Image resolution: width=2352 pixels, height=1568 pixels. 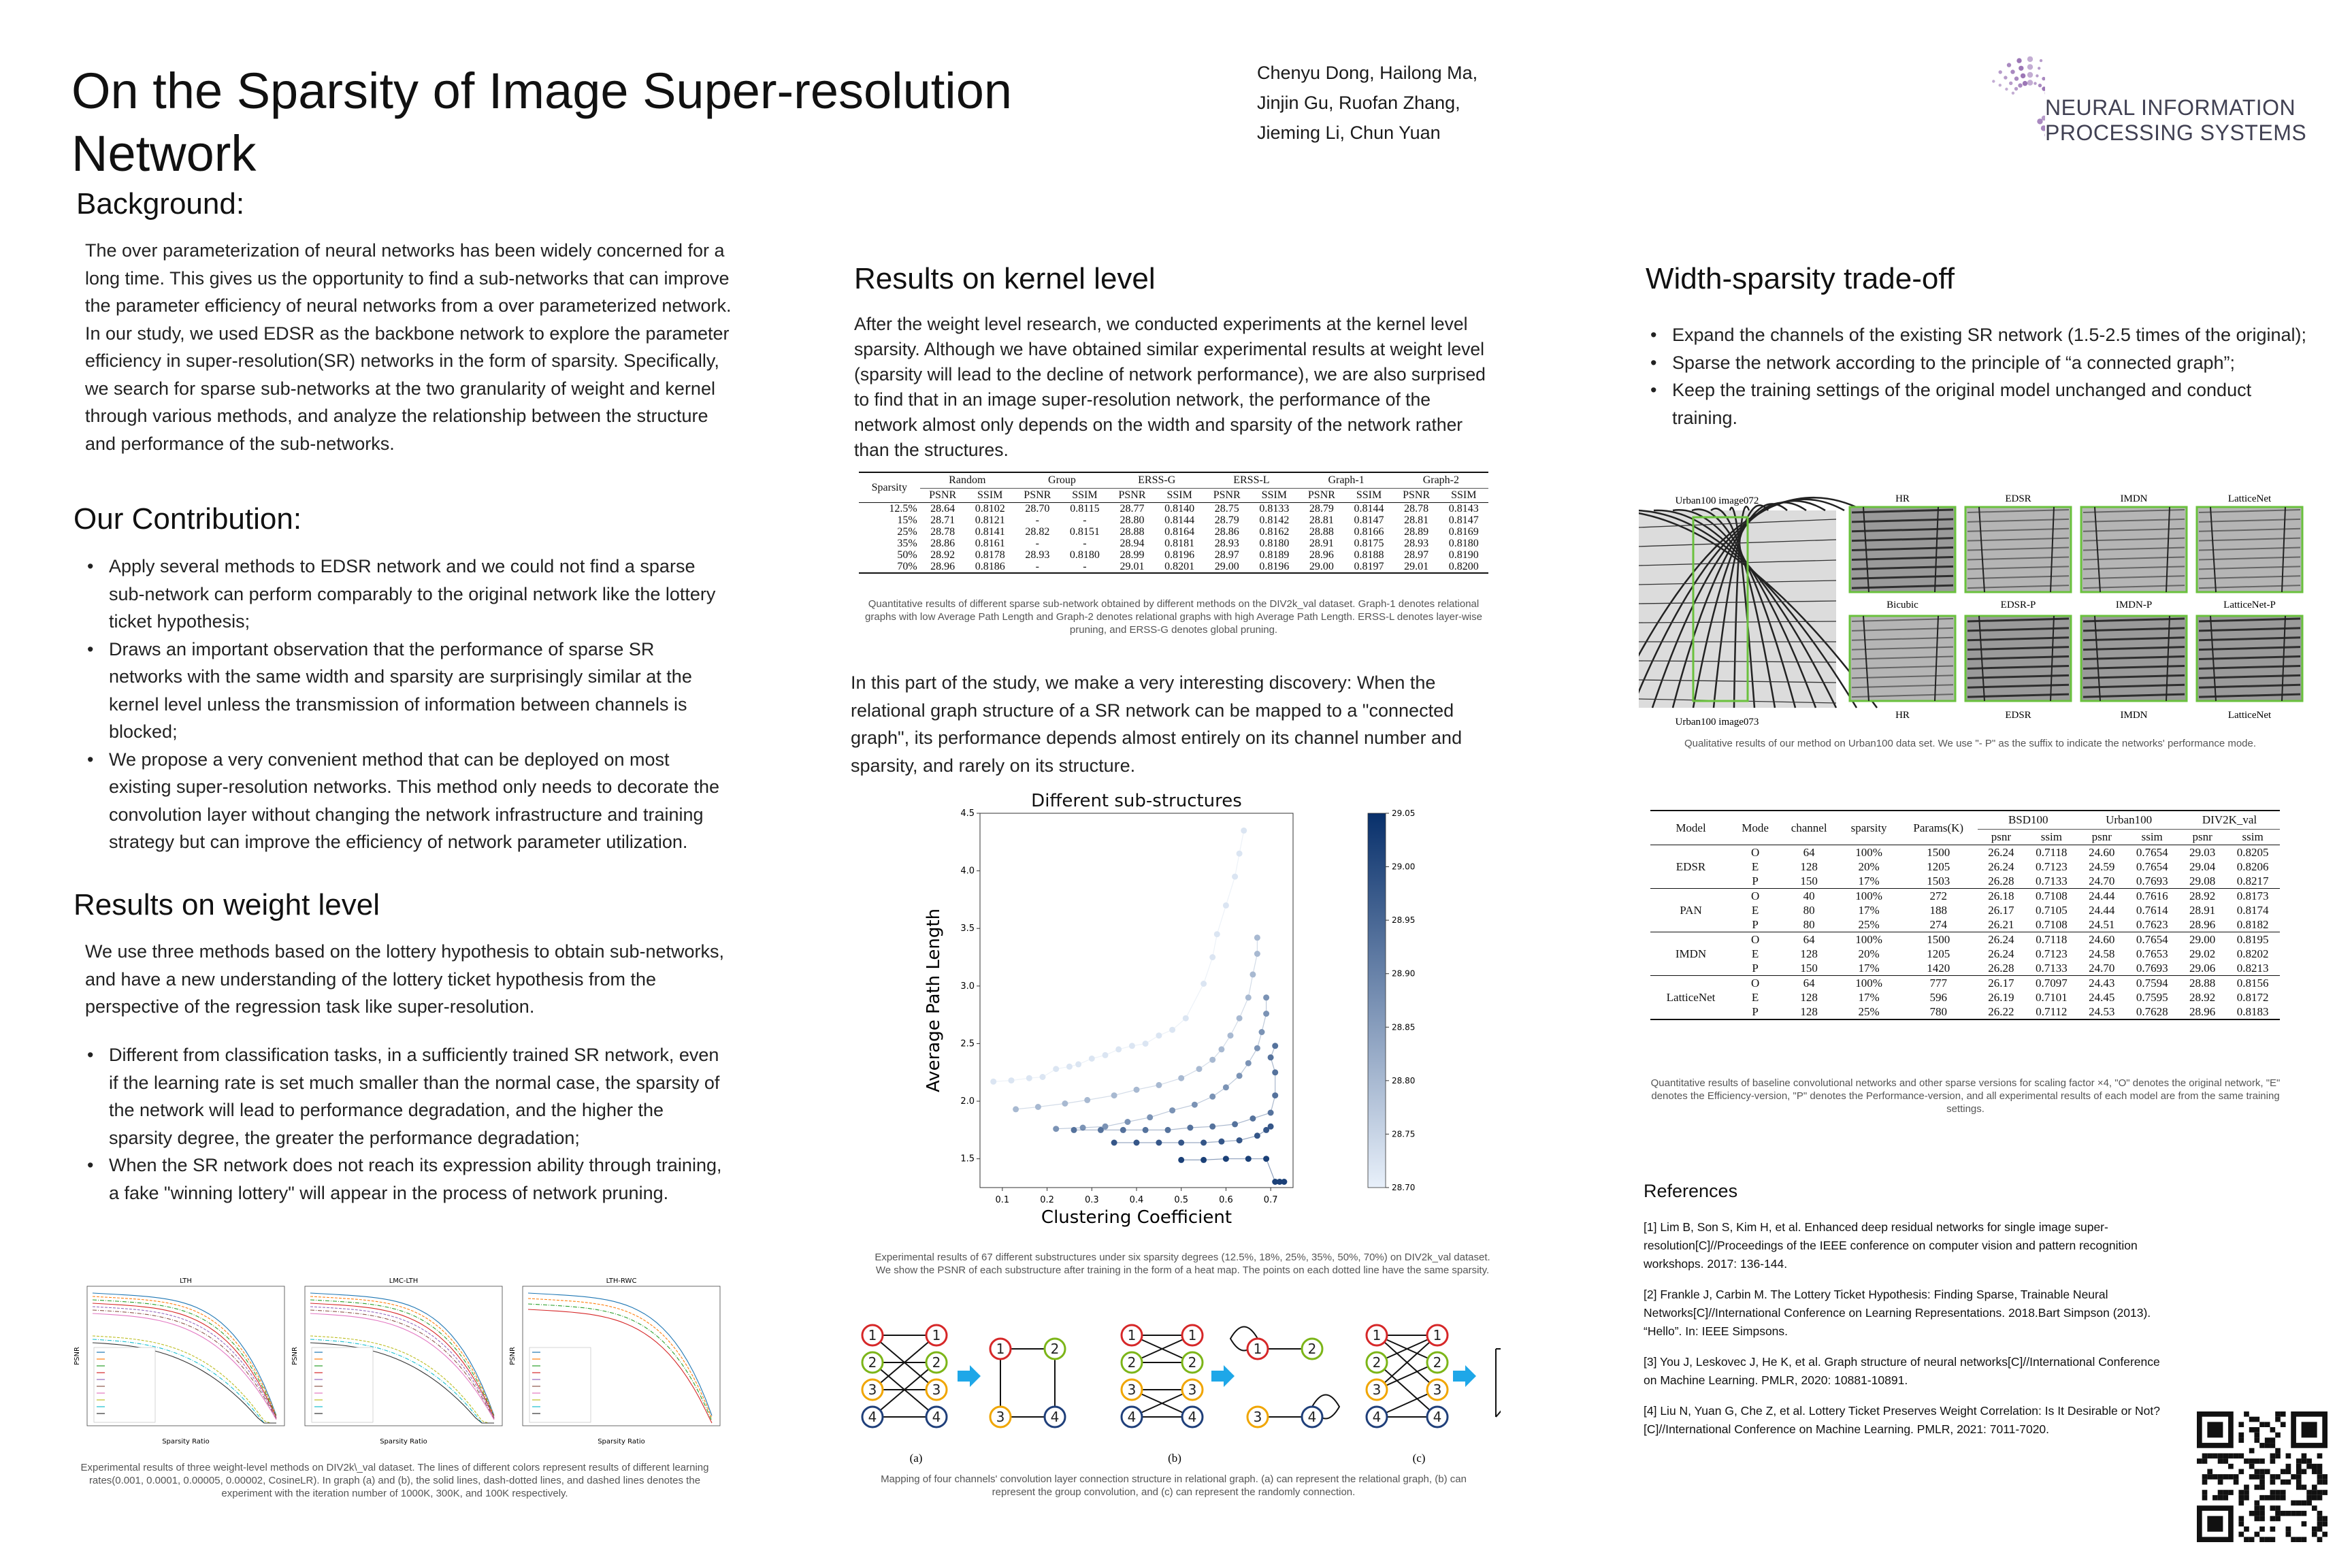 I want to click on table-cell: 26.28, so click(x=2002, y=882).